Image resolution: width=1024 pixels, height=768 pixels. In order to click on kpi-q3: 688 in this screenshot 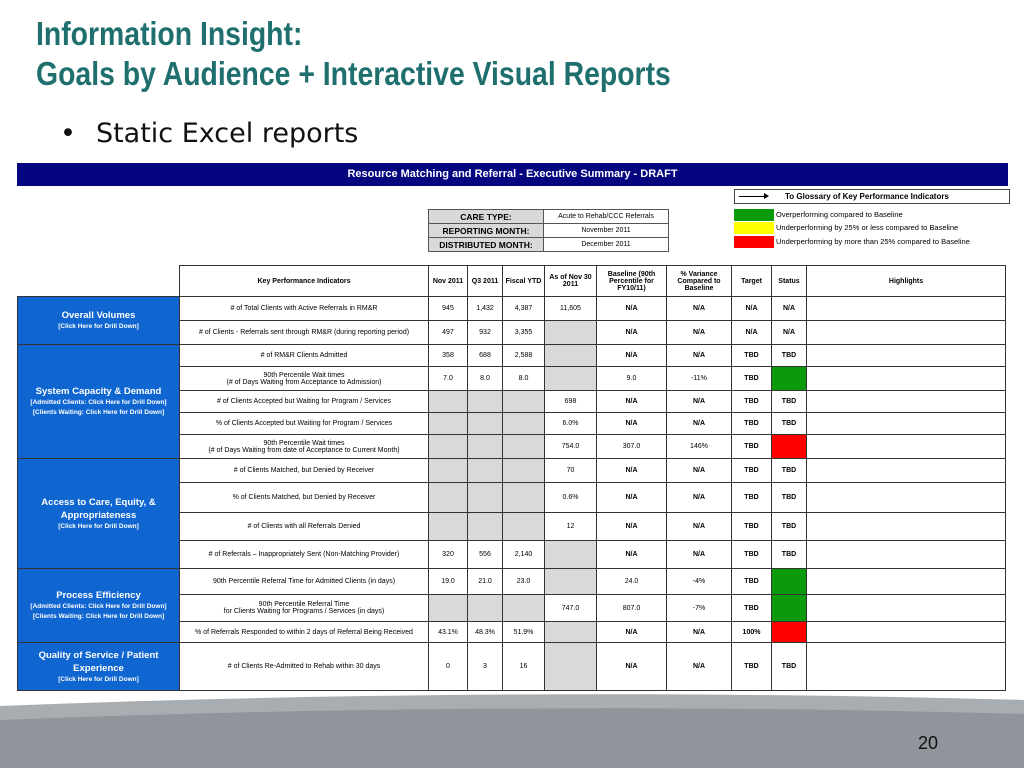, I will do `click(485, 355)`.